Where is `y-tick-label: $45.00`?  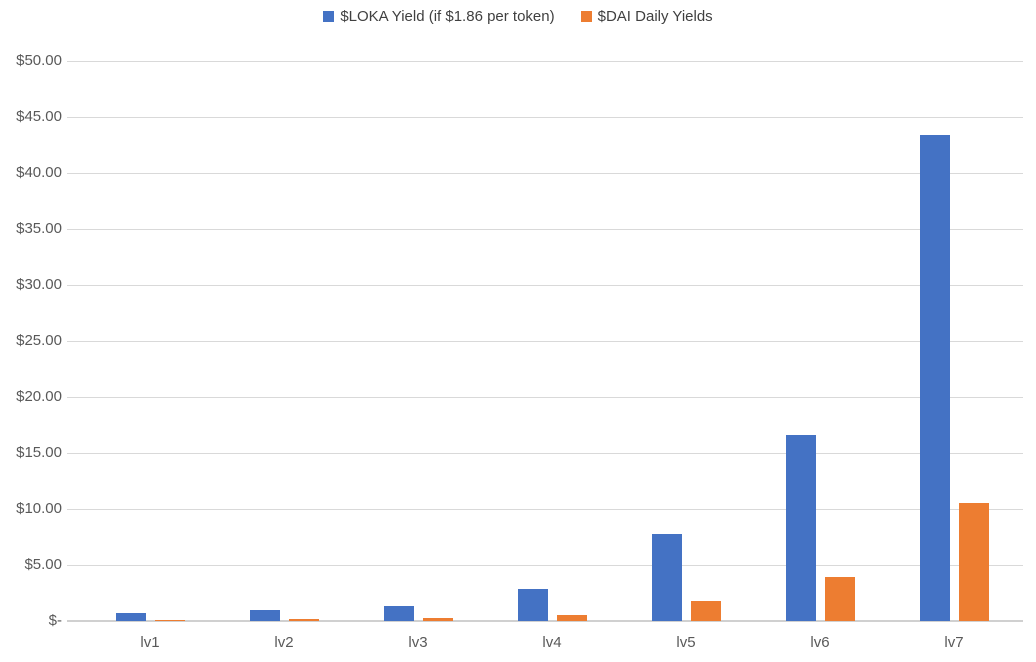 y-tick-label: $45.00 is located at coordinates (39, 116).